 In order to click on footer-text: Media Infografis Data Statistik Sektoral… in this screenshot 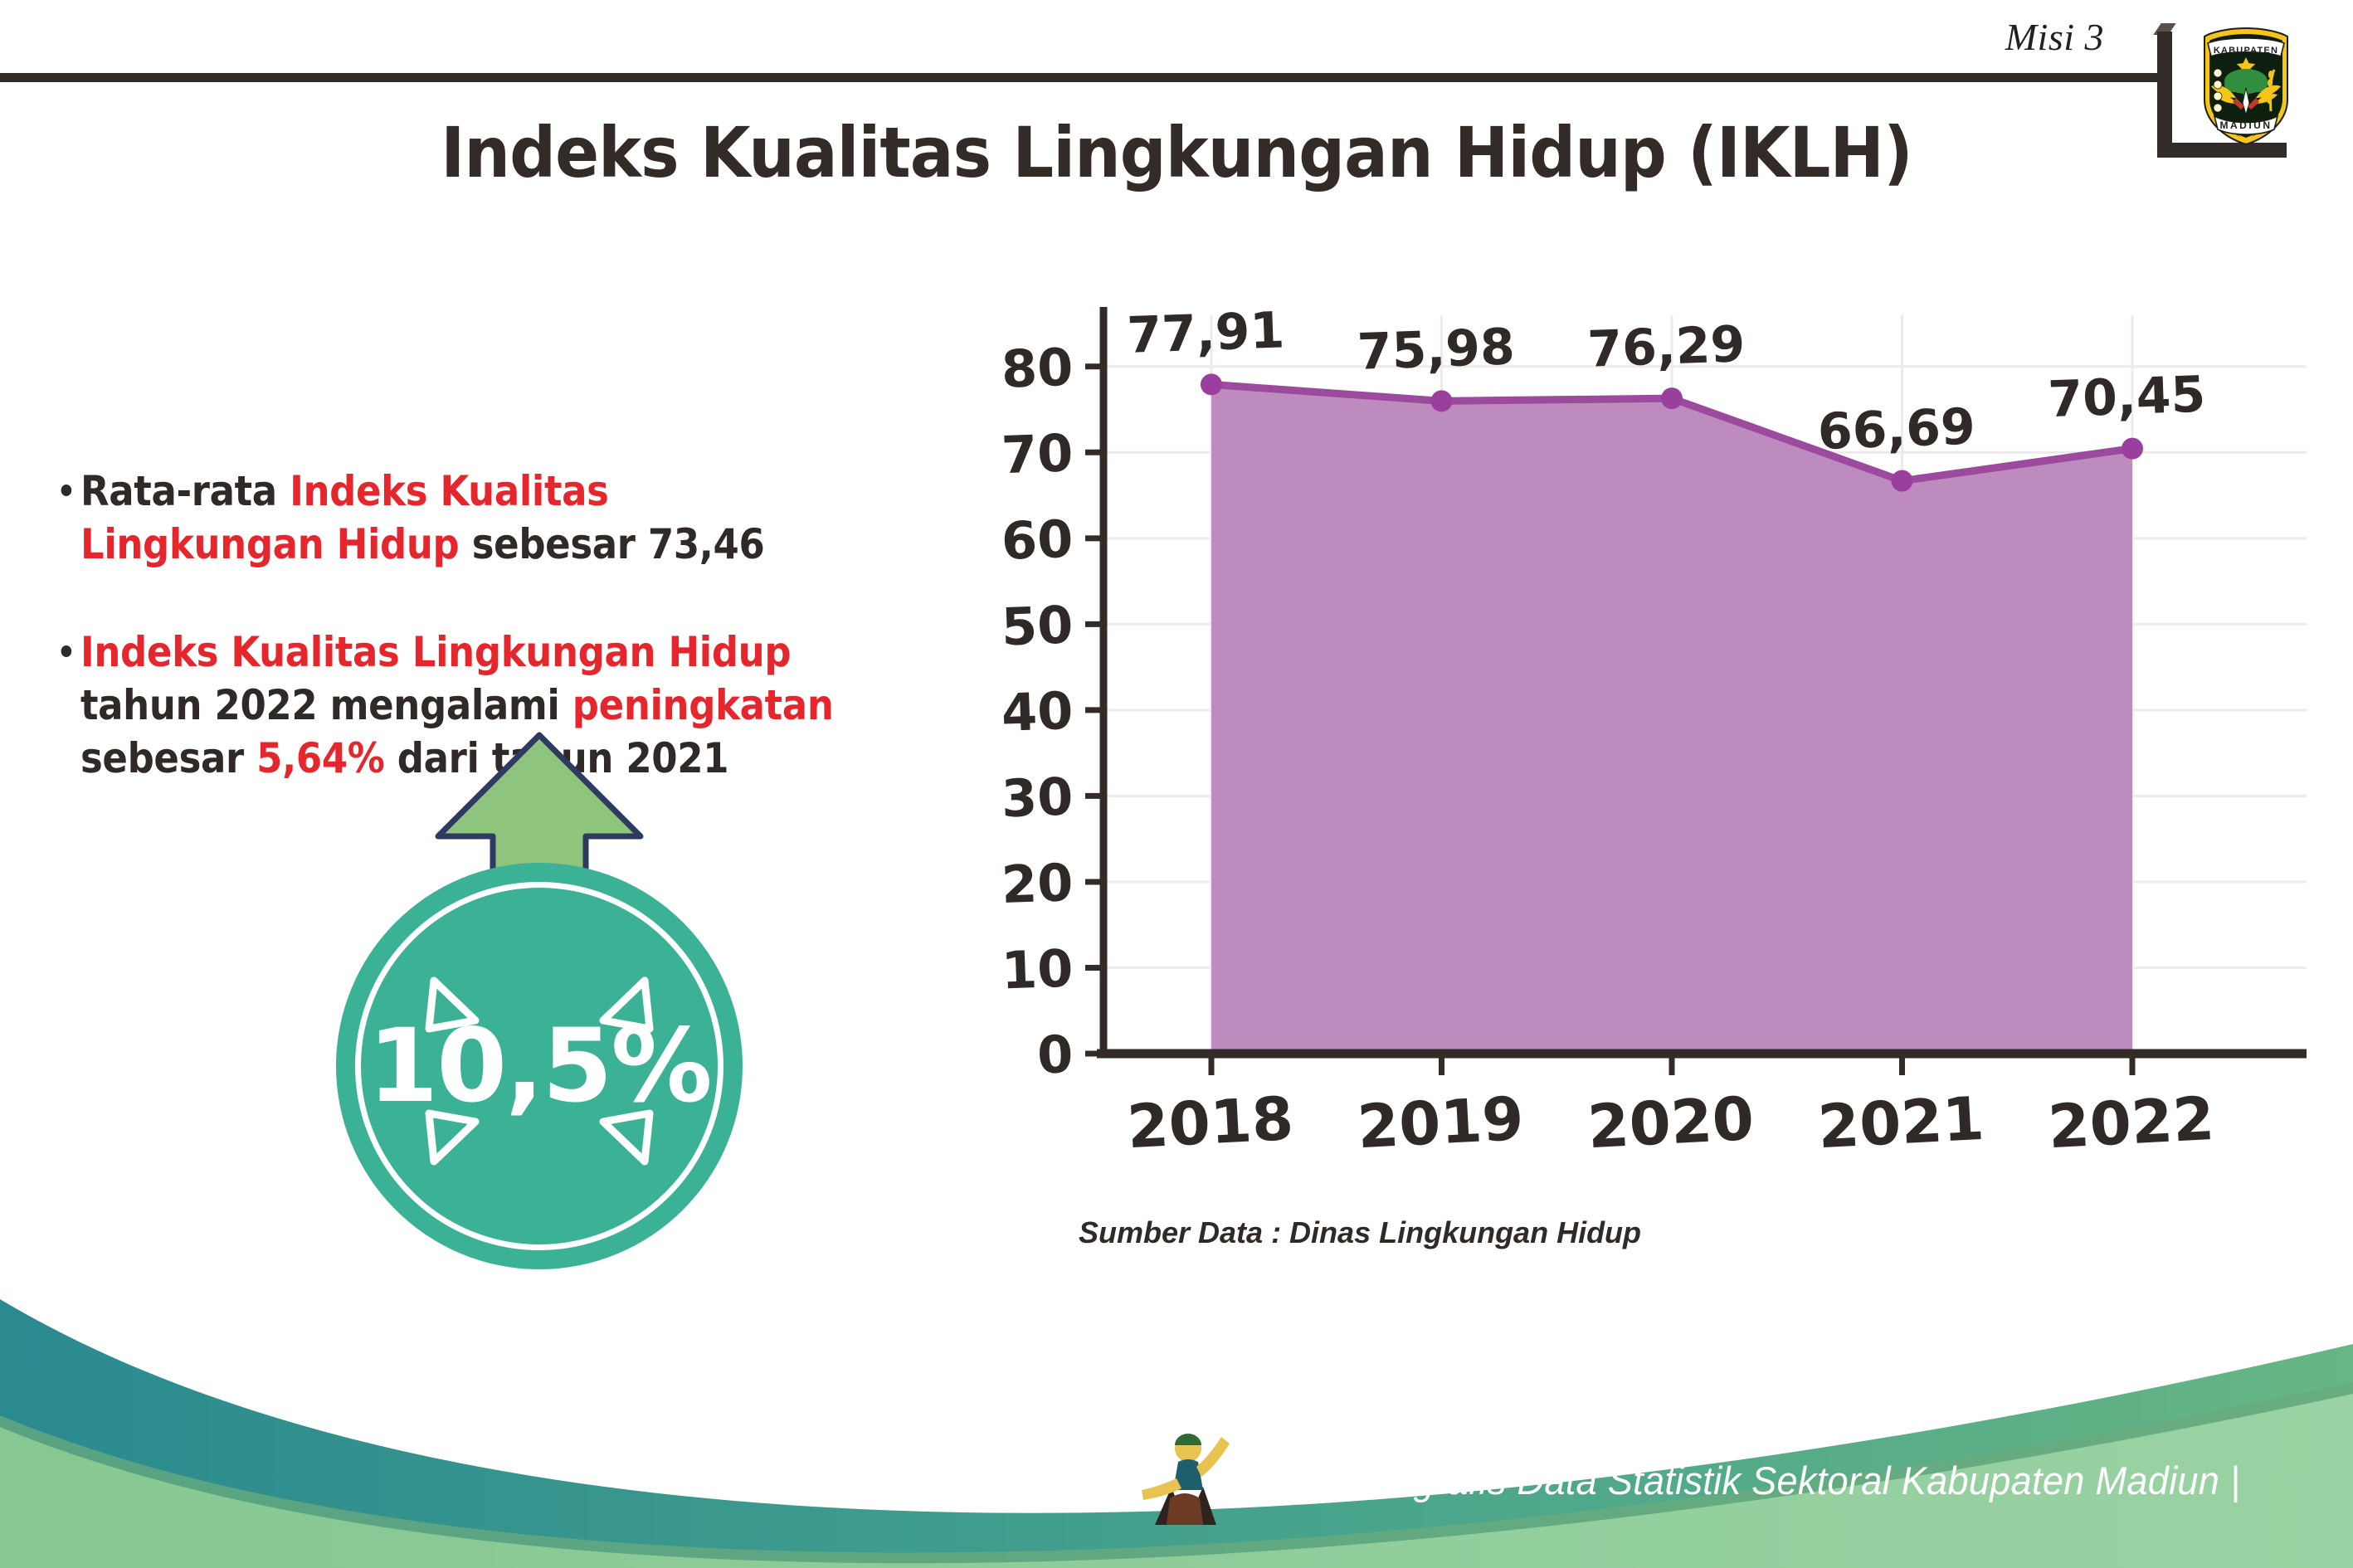, I will do `click(1738, 1480)`.